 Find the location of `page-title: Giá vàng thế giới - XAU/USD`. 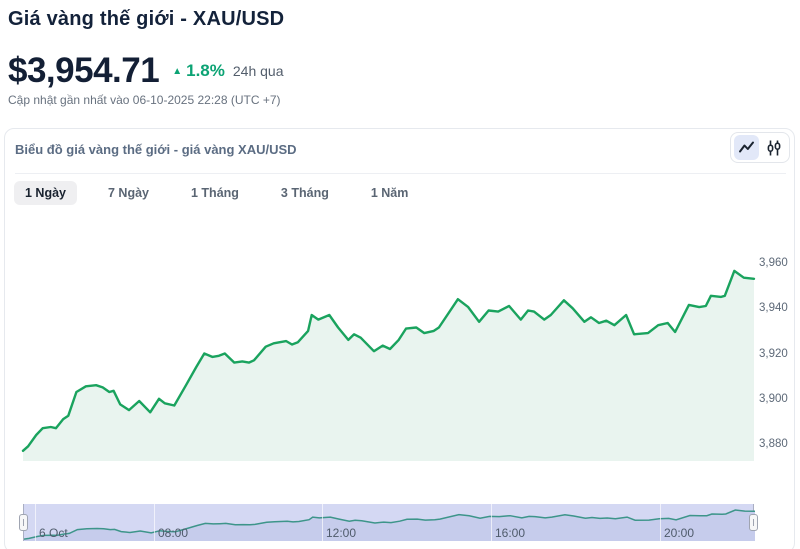

page-title: Giá vàng thế giới - XAU/USD is located at coordinates (146, 19).